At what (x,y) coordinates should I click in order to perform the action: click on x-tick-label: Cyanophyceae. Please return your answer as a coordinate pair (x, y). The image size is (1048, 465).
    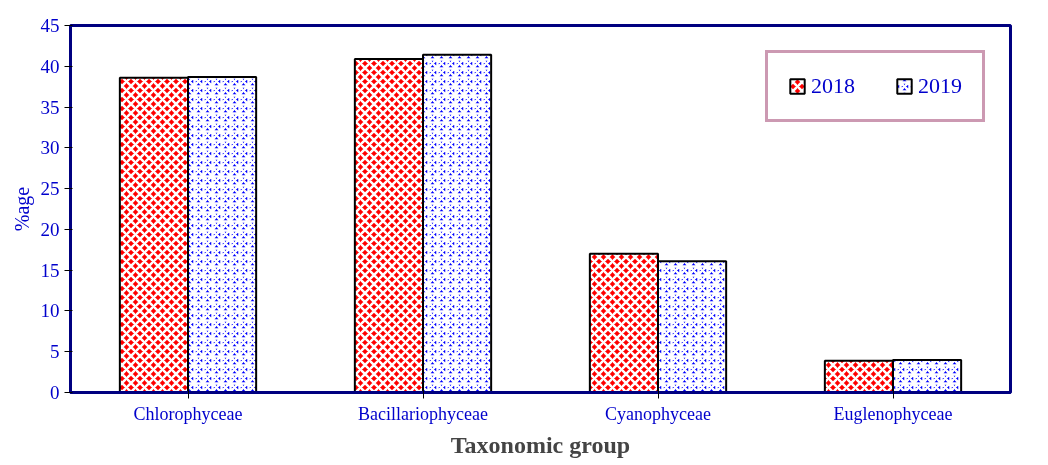
    Looking at the image, I should click on (658, 413).